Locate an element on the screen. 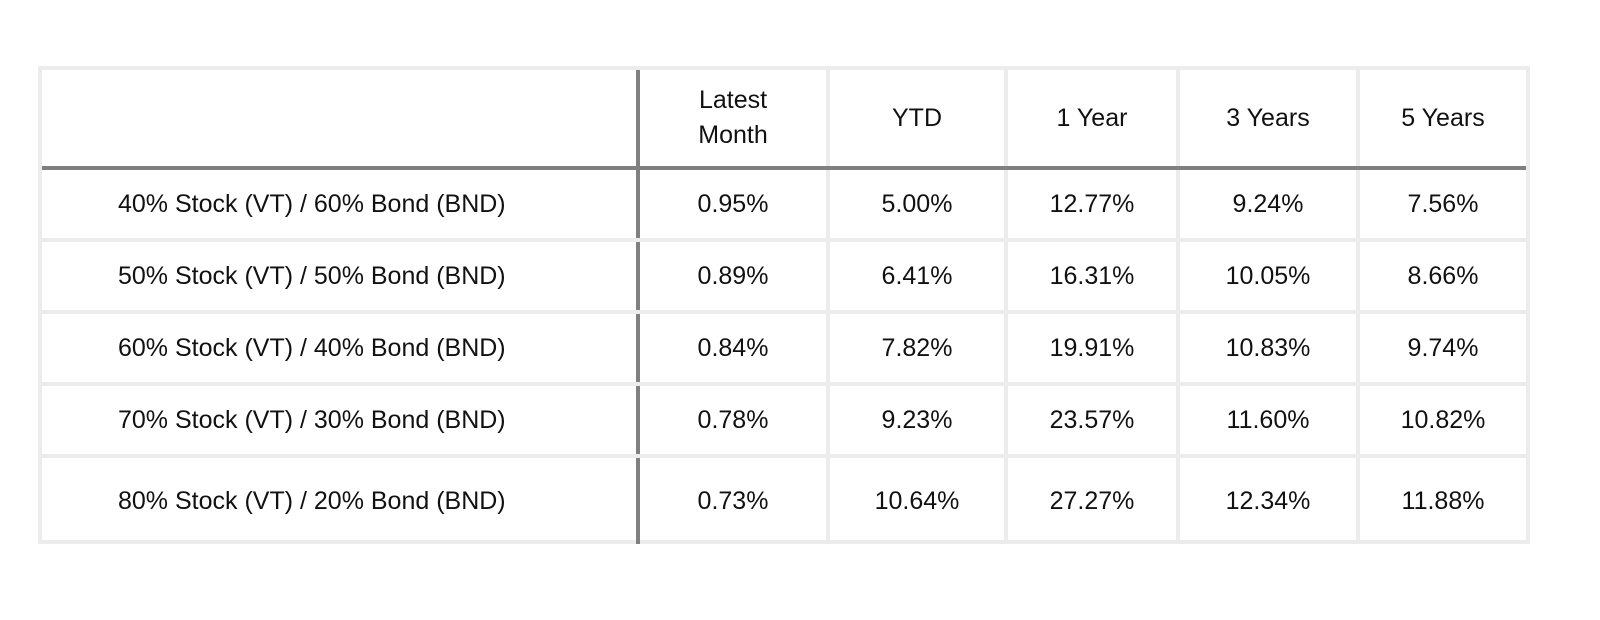  cell-latest-month: 0.95% is located at coordinates (734, 205).